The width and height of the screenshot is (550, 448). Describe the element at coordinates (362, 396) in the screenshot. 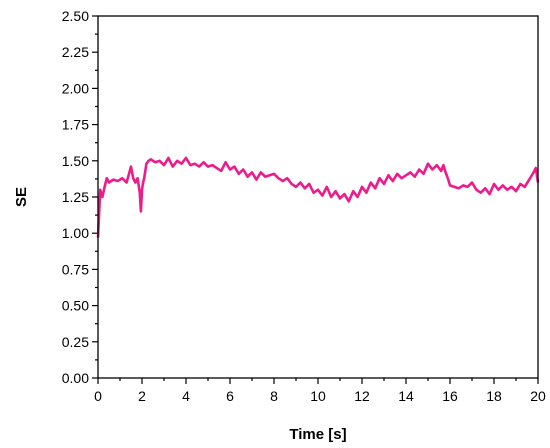

I see `x-tick-label: 12` at that location.